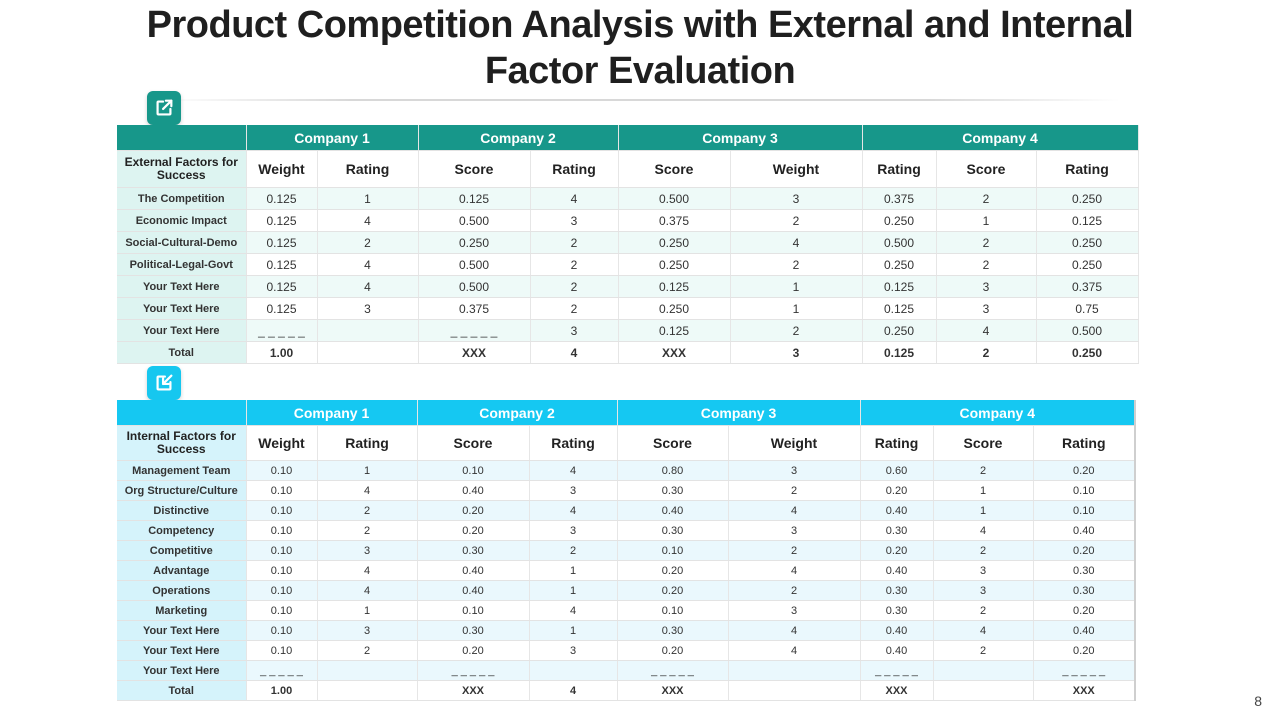 This screenshot has width=1280, height=720. What do you see at coordinates (640, 100) in the screenshot?
I see `title-divider` at bounding box center [640, 100].